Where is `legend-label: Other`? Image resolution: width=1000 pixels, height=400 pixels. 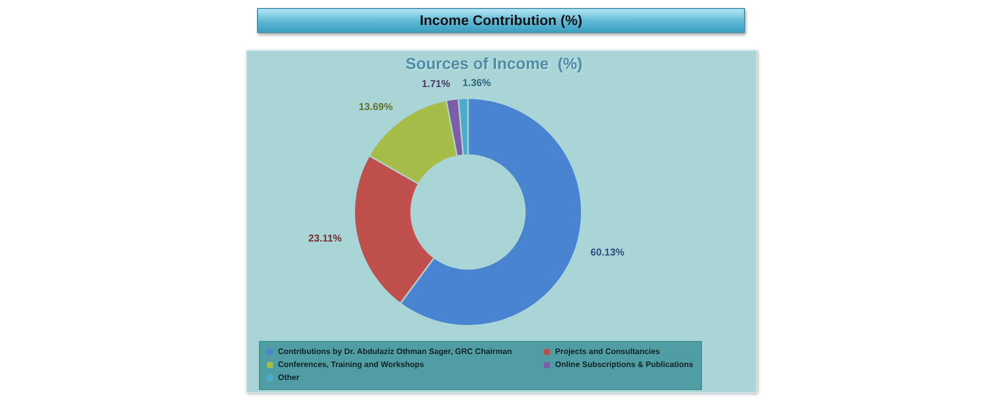 legend-label: Other is located at coordinates (289, 377).